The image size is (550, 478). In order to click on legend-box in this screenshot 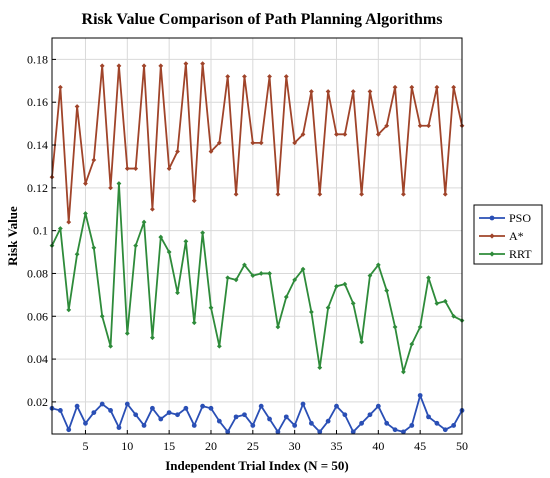, I will do `click(508, 234)`.